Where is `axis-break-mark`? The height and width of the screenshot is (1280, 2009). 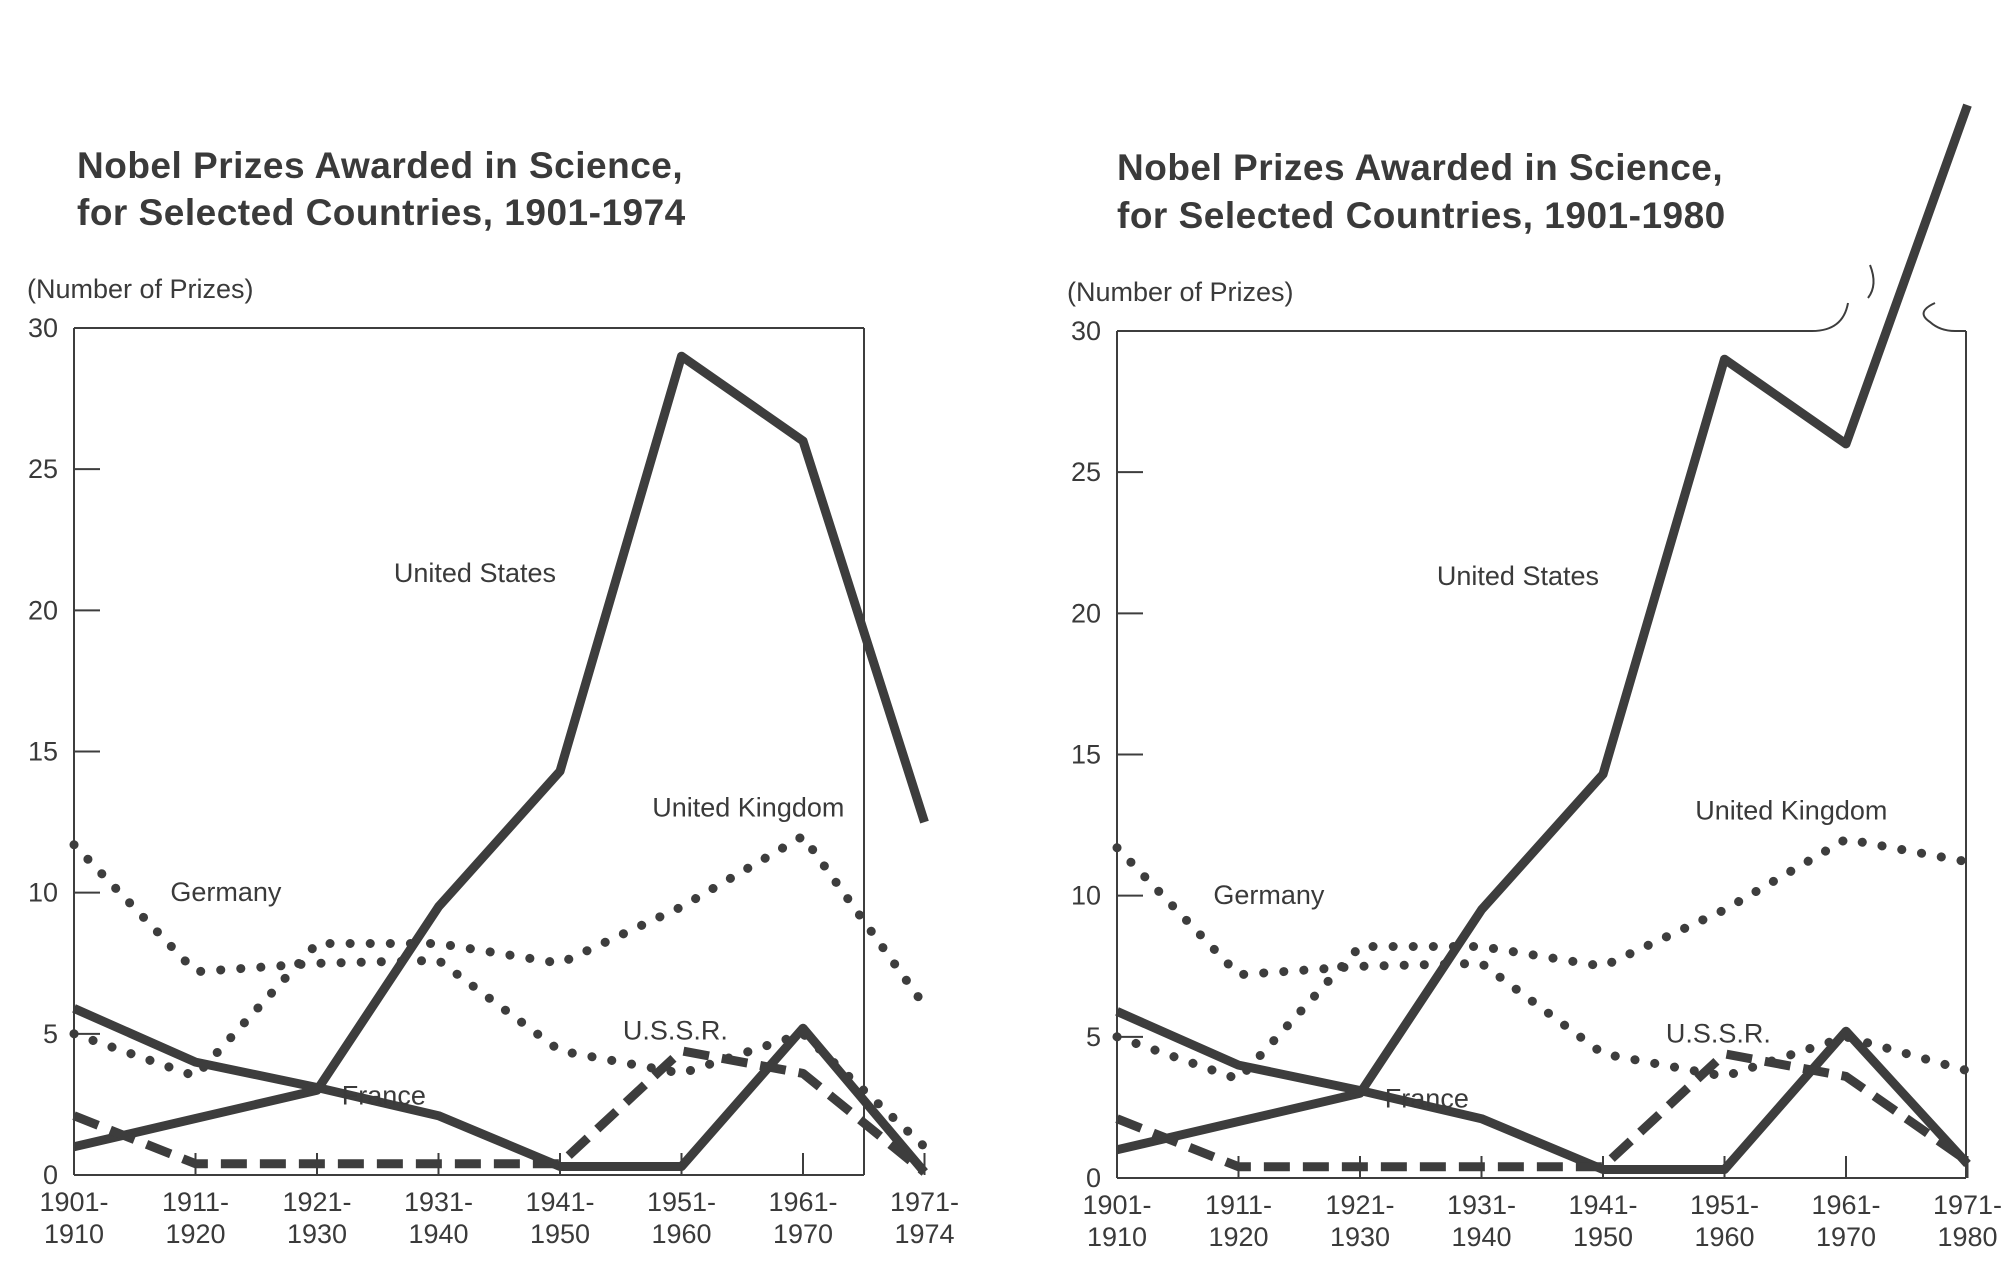 axis-break-mark is located at coordinates (1871, 281).